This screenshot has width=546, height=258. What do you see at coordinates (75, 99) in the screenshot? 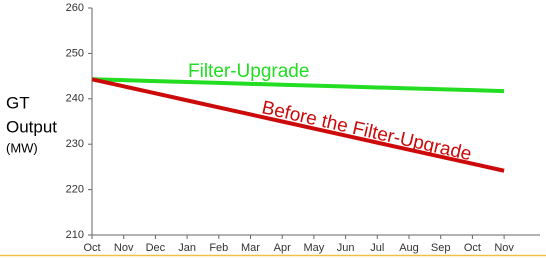
I see `y-tick-label: 240` at bounding box center [75, 99].